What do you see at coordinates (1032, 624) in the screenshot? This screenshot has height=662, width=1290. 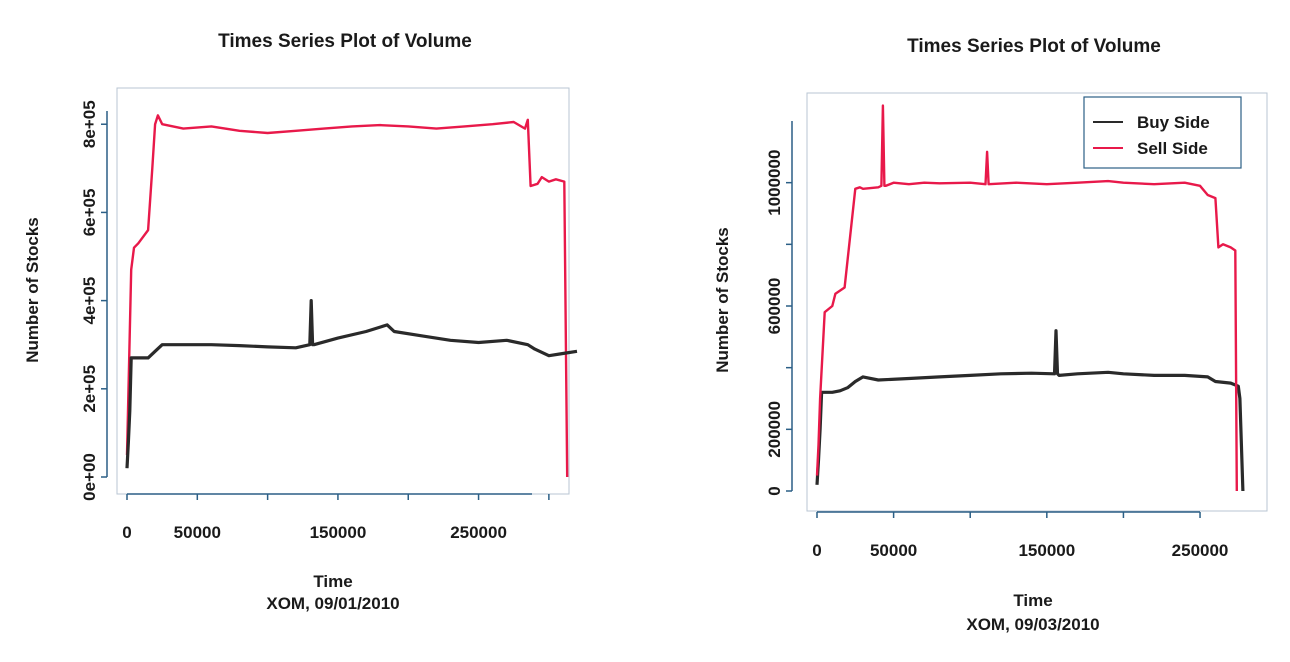 I see `chart-right-subtitle: XOM, 09/03/2010` at bounding box center [1032, 624].